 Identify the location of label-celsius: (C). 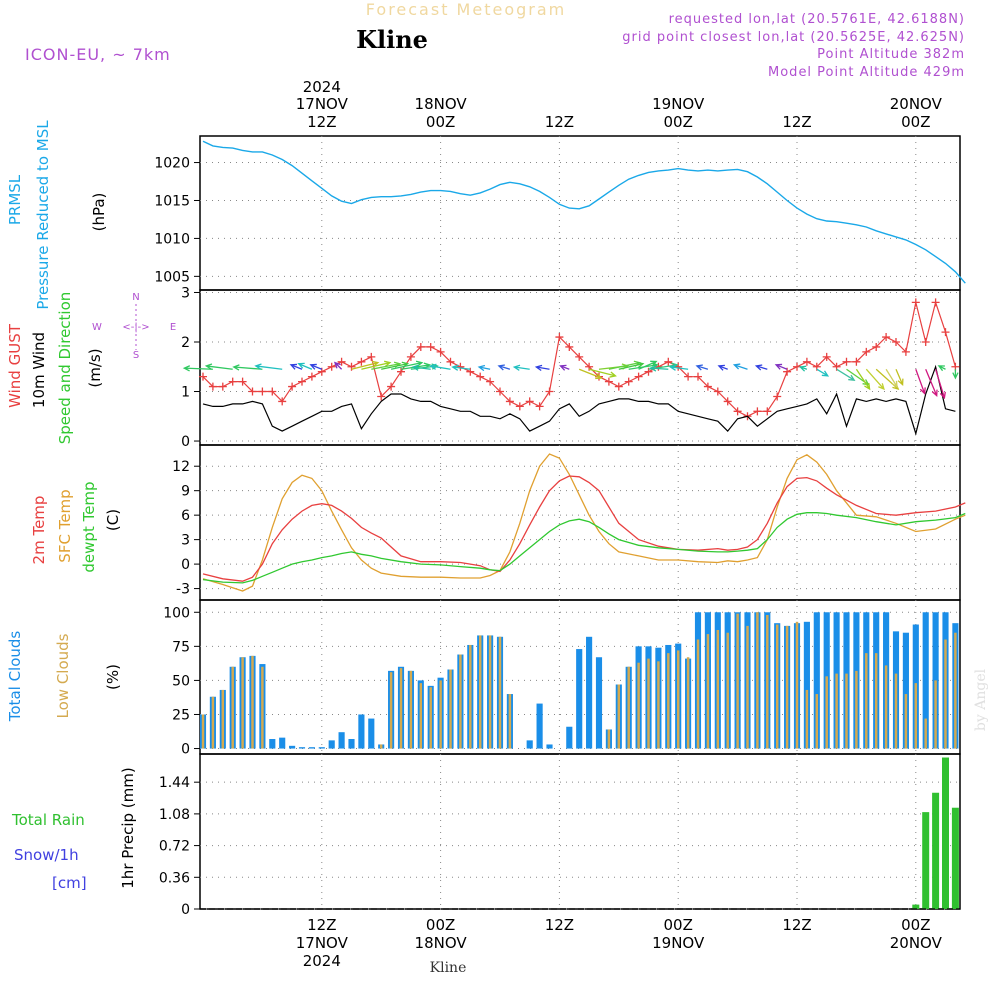
(113, 520).